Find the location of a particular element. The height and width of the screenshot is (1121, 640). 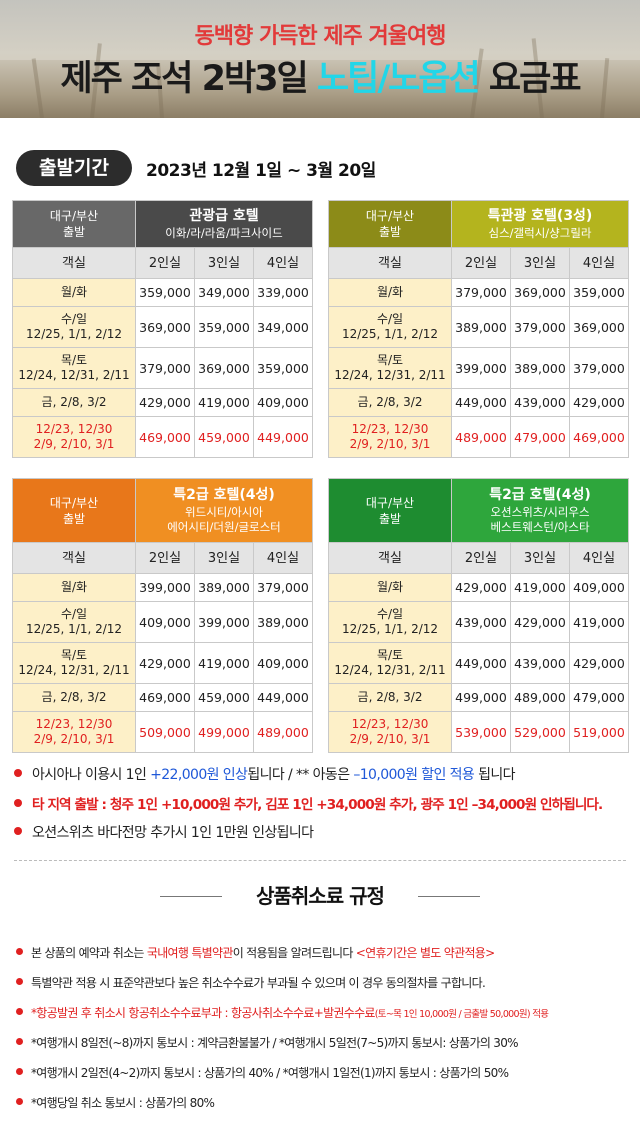

policy-text: *여행당일 취소 통보시 : 상품가의 80% is located at coordinates (123, 1103).